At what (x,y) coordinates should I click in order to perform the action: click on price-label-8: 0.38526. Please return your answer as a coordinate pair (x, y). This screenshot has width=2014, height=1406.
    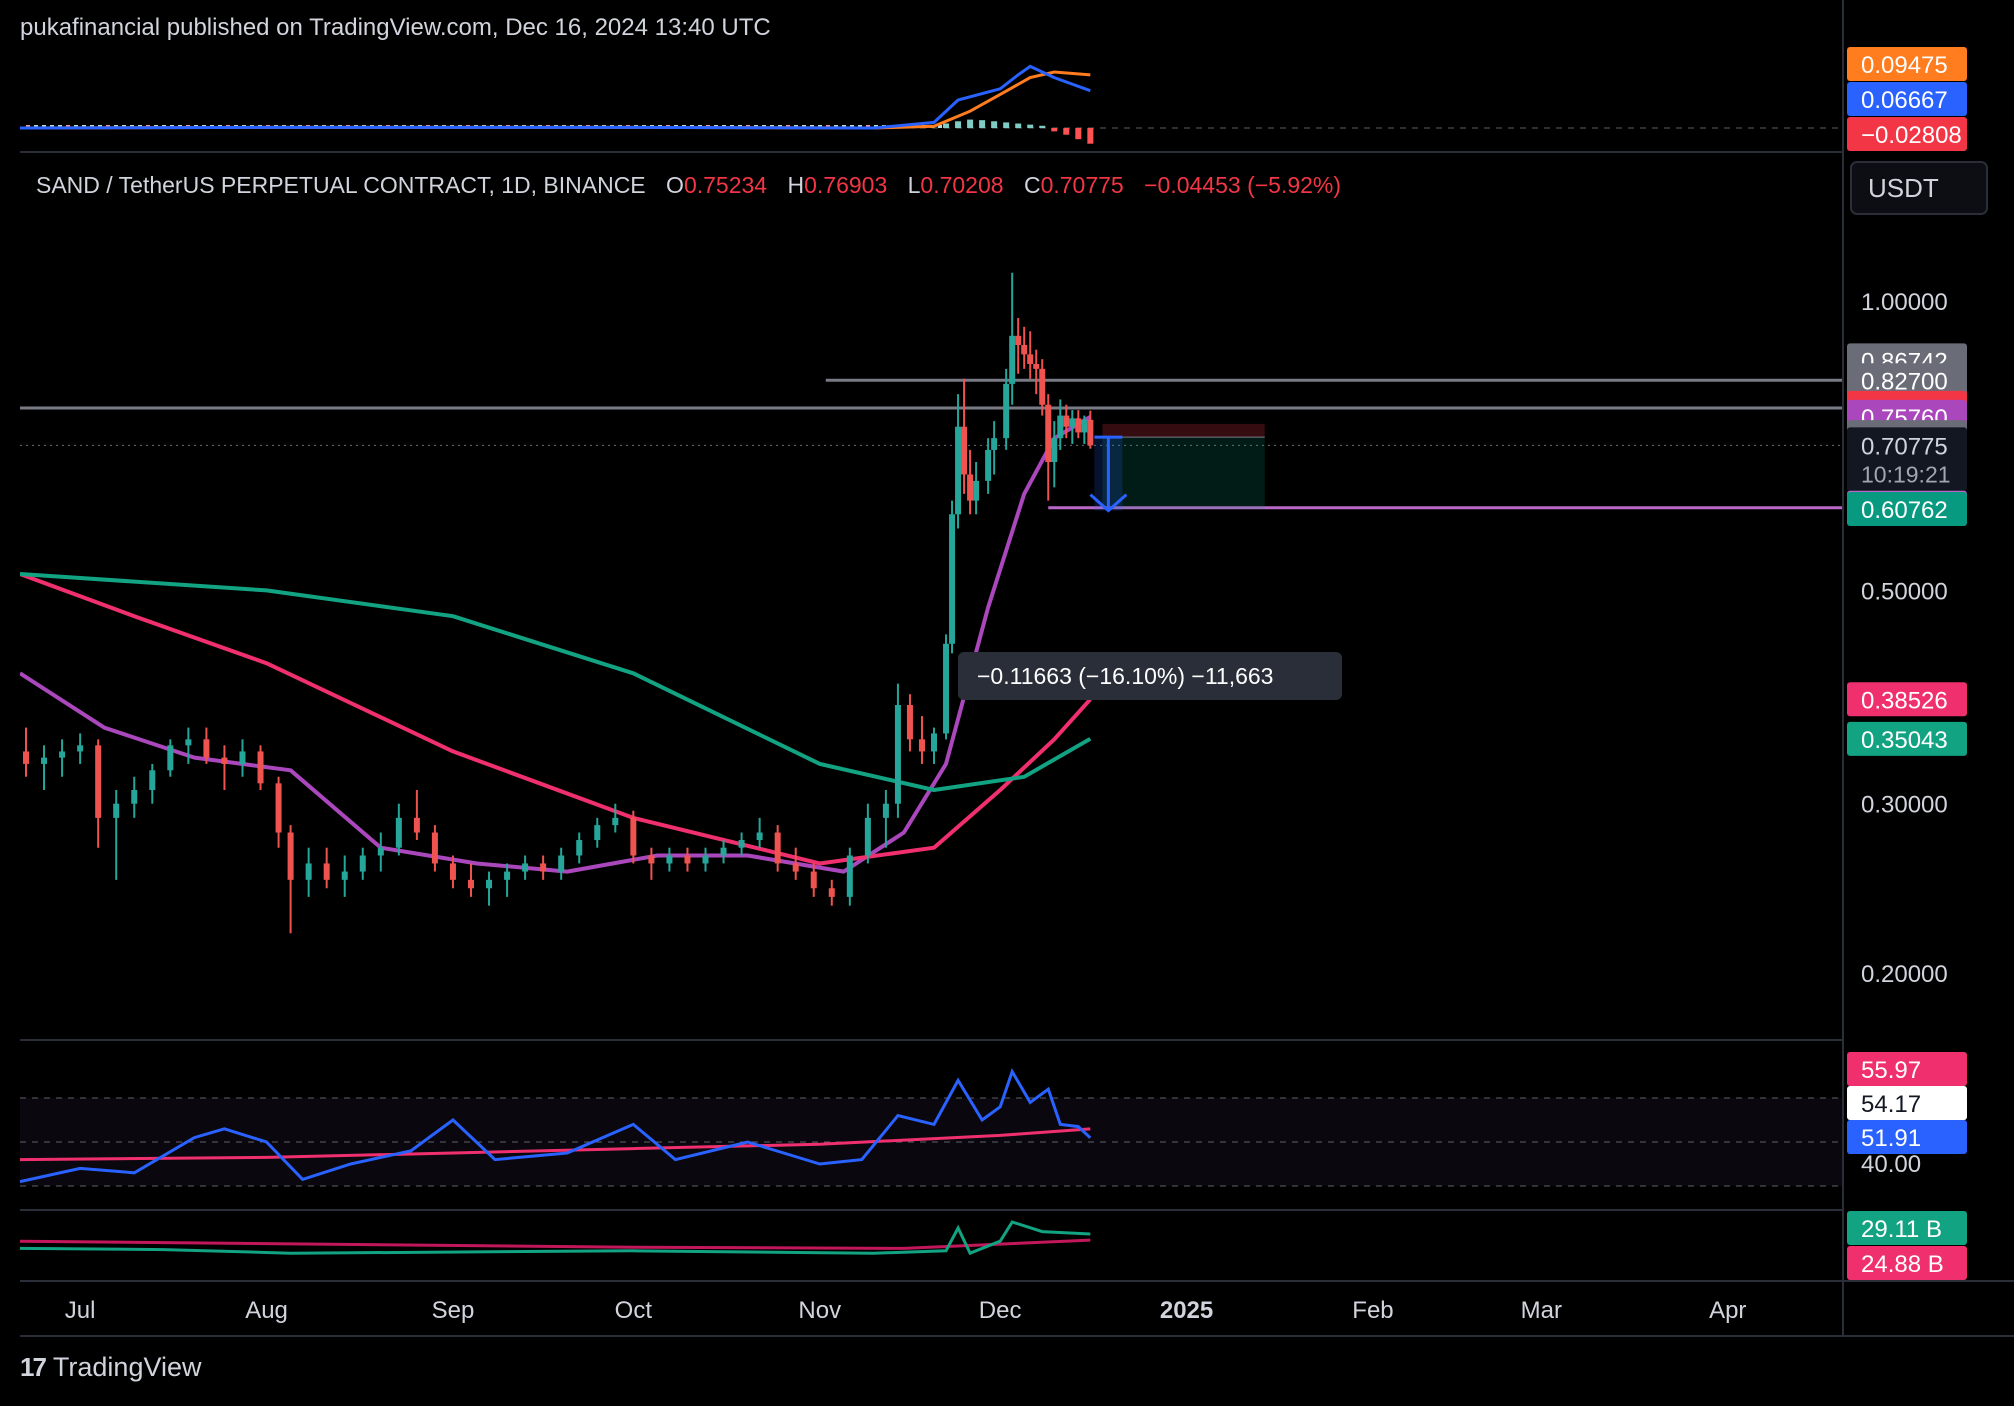
    Looking at the image, I should click on (1904, 700).